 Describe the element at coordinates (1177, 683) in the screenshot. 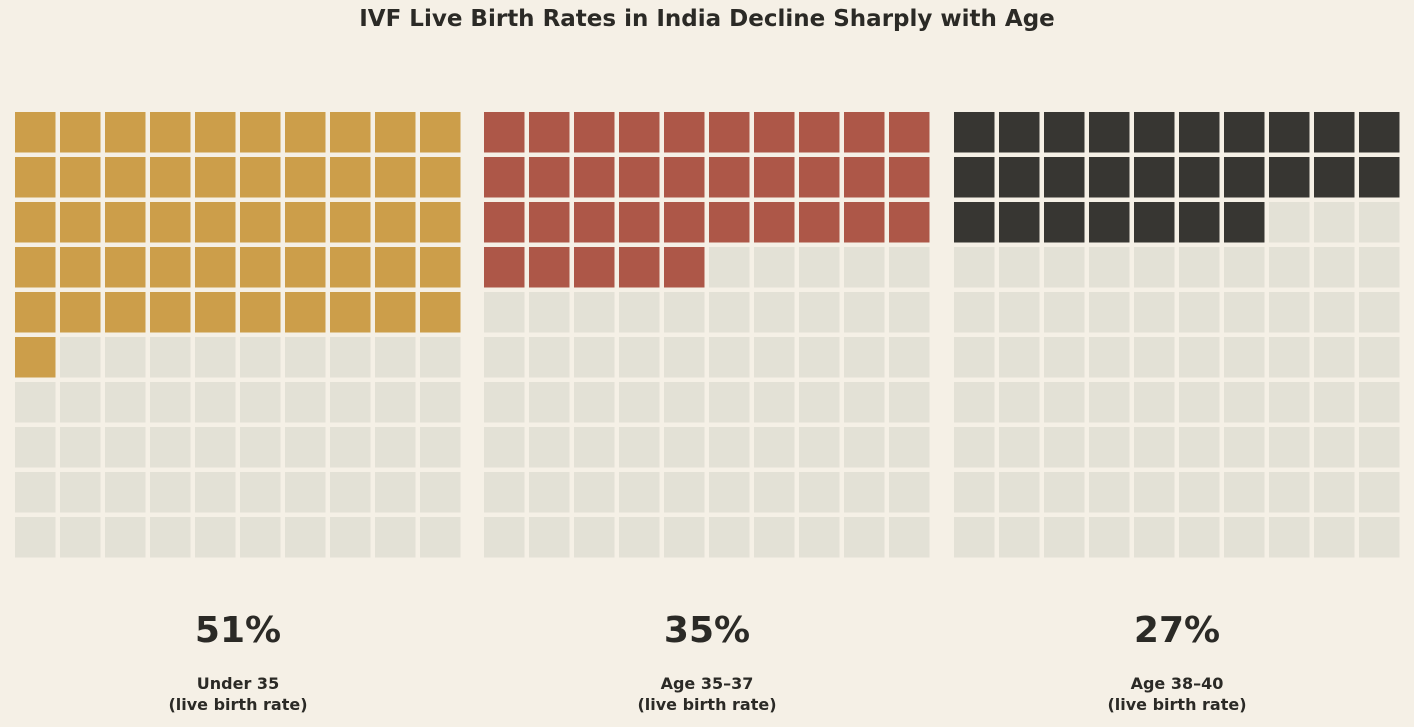

I see `panel-category: Age 38–40` at that location.